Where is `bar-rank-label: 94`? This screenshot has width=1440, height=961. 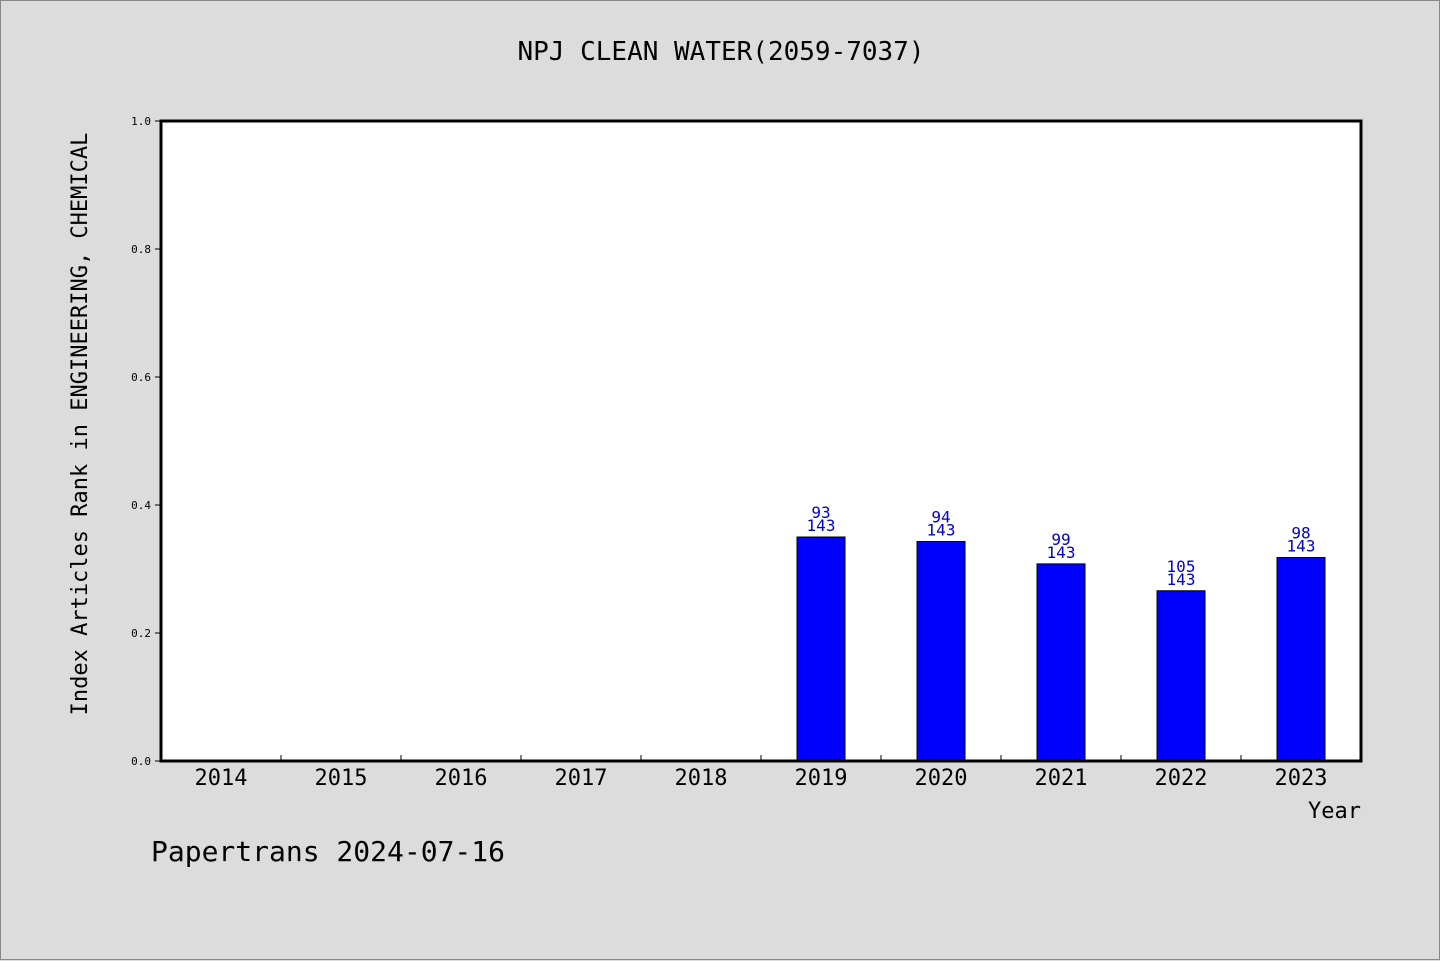
bar-rank-label: 94 is located at coordinates (940, 516).